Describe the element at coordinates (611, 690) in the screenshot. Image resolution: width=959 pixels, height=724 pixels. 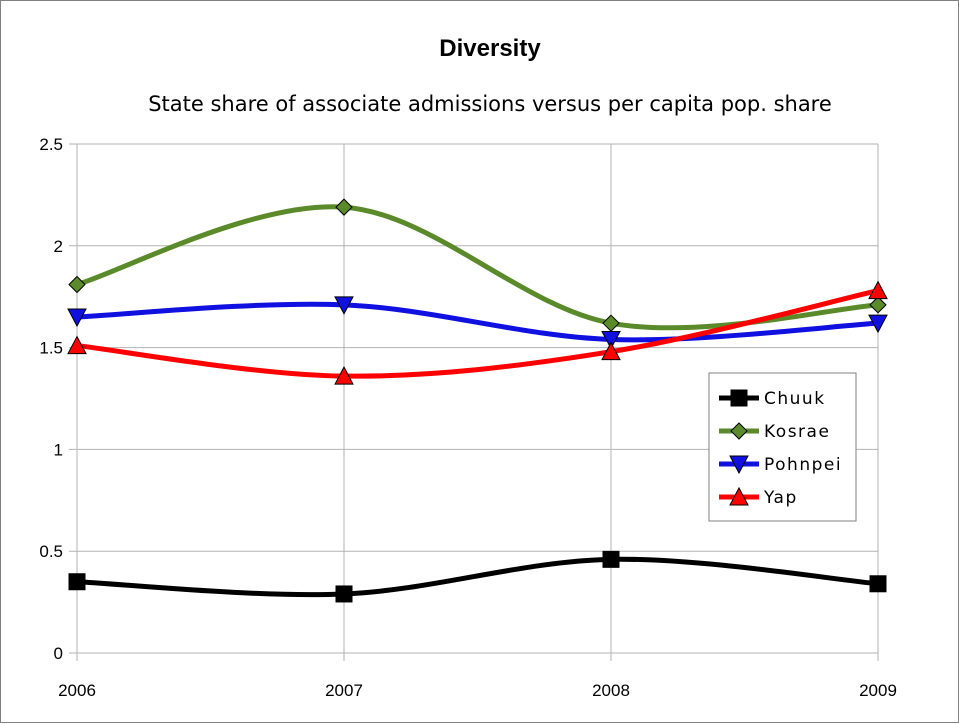
I see `x-tick-label: 2008` at that location.